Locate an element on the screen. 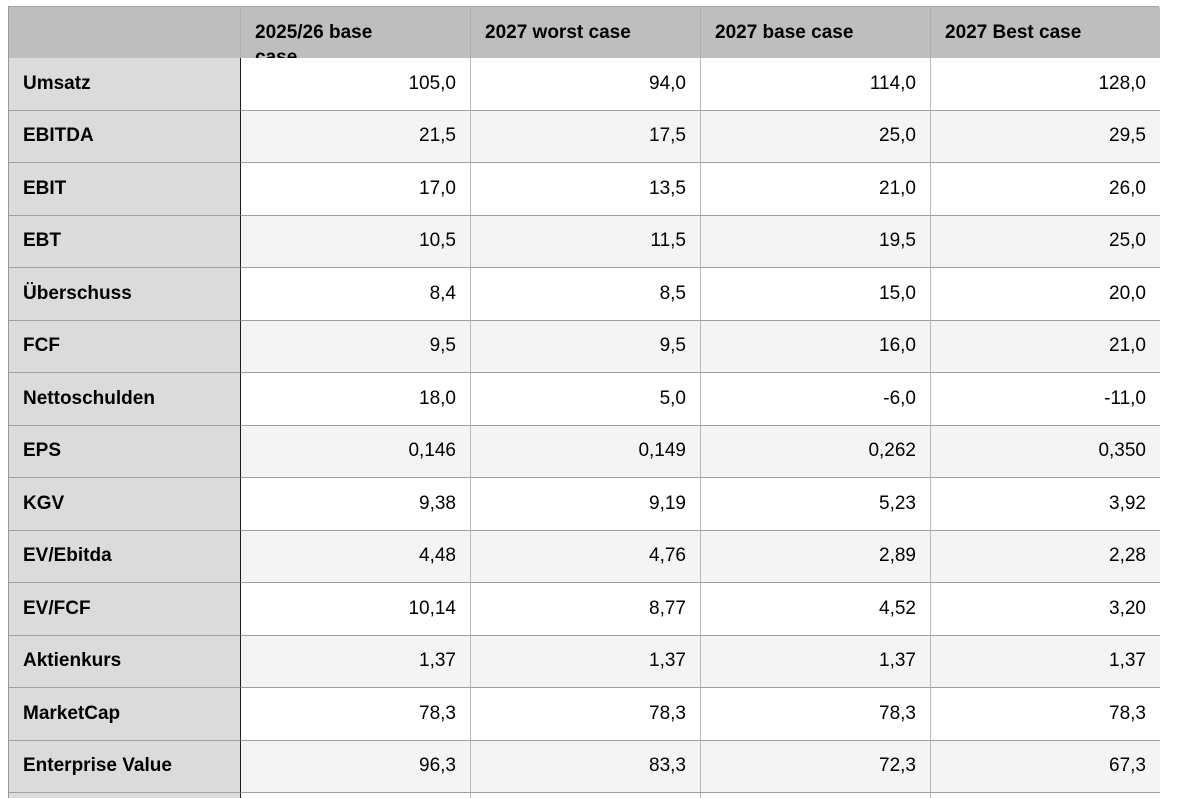 This screenshot has height=798, width=1179. value-cell: 26,0 is located at coordinates (1045, 189).